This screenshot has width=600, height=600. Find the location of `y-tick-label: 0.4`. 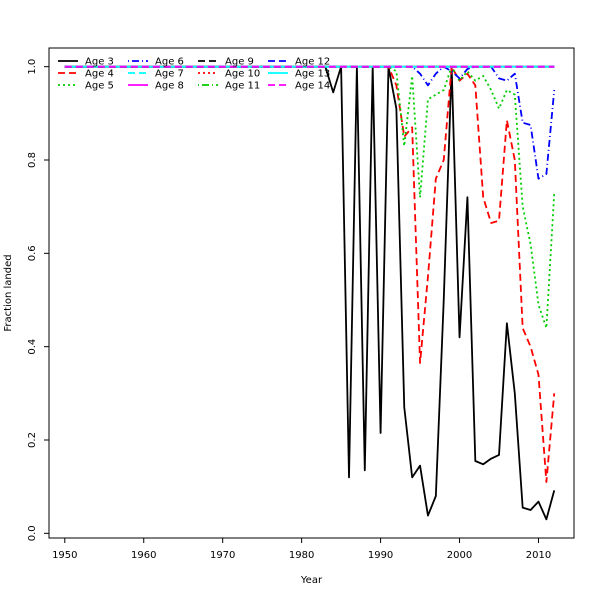

y-tick-label: 0.4 is located at coordinates (32, 347).